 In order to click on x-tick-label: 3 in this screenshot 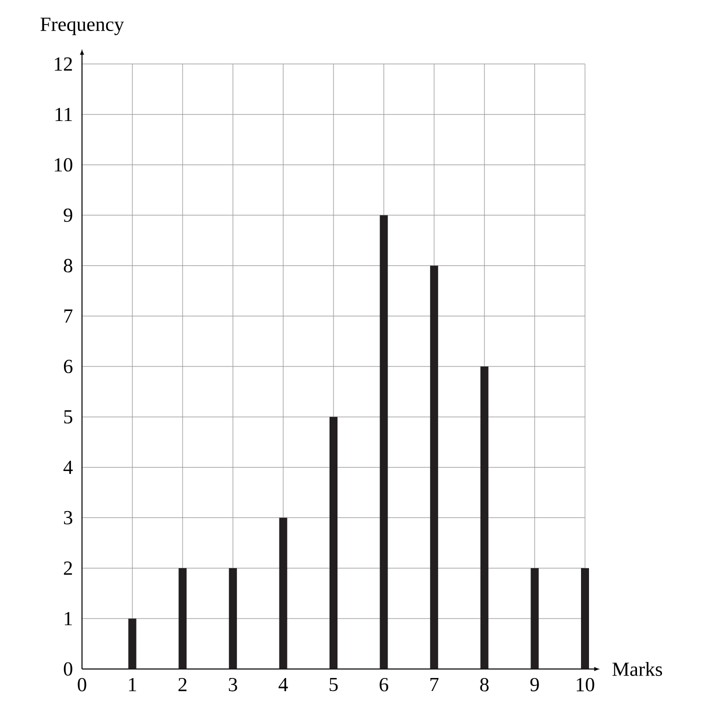, I will do `click(233, 685)`.